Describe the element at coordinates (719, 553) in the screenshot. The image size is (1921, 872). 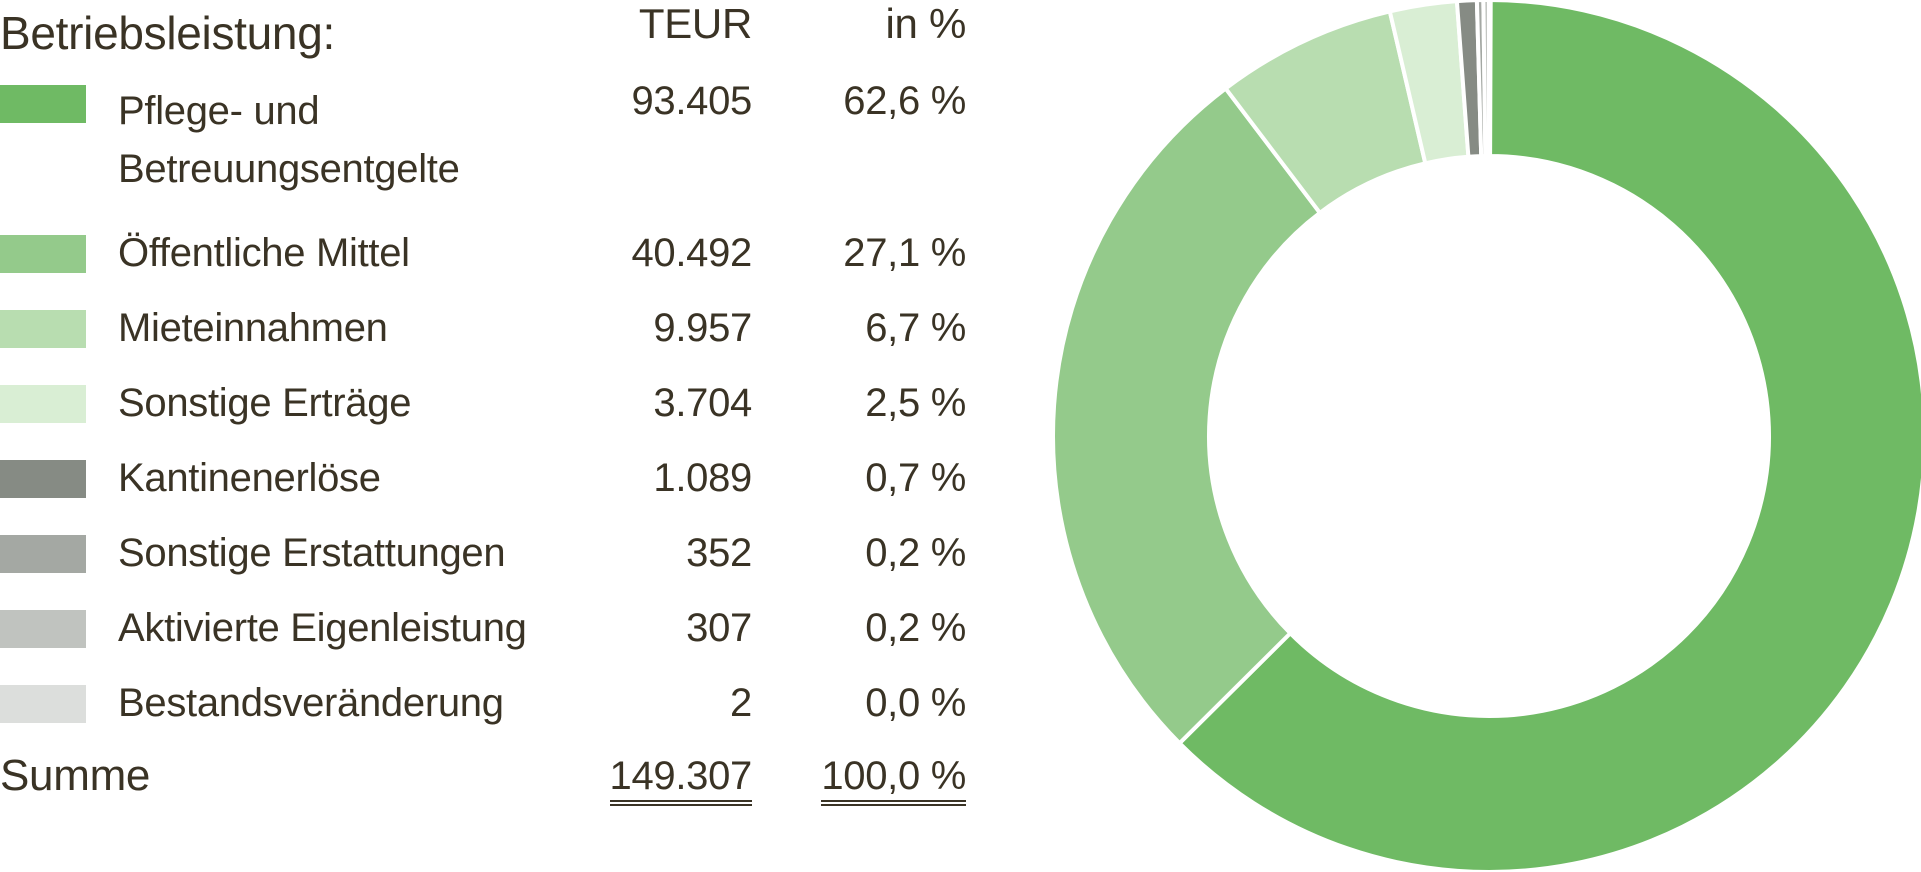
I see `legend-value-teur: 352` at that location.